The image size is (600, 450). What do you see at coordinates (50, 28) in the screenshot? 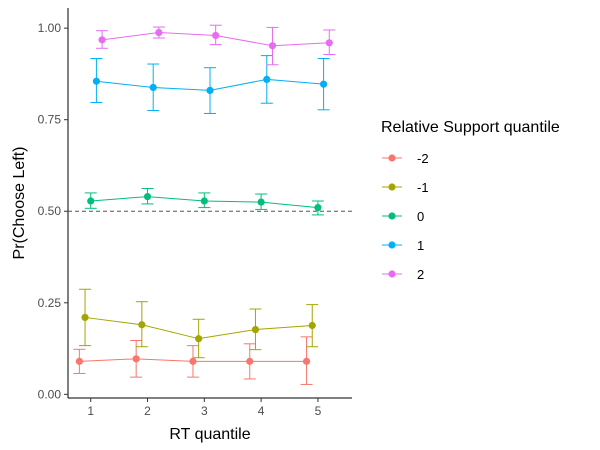
I see `y-tick-label: 1.00` at bounding box center [50, 28].